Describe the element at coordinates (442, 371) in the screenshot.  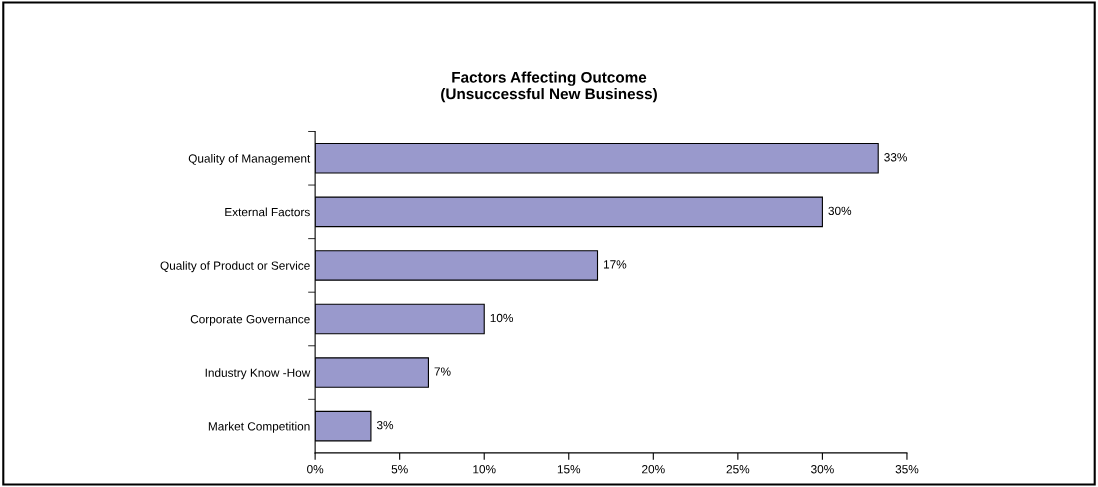
I see `data-label: 7%` at that location.